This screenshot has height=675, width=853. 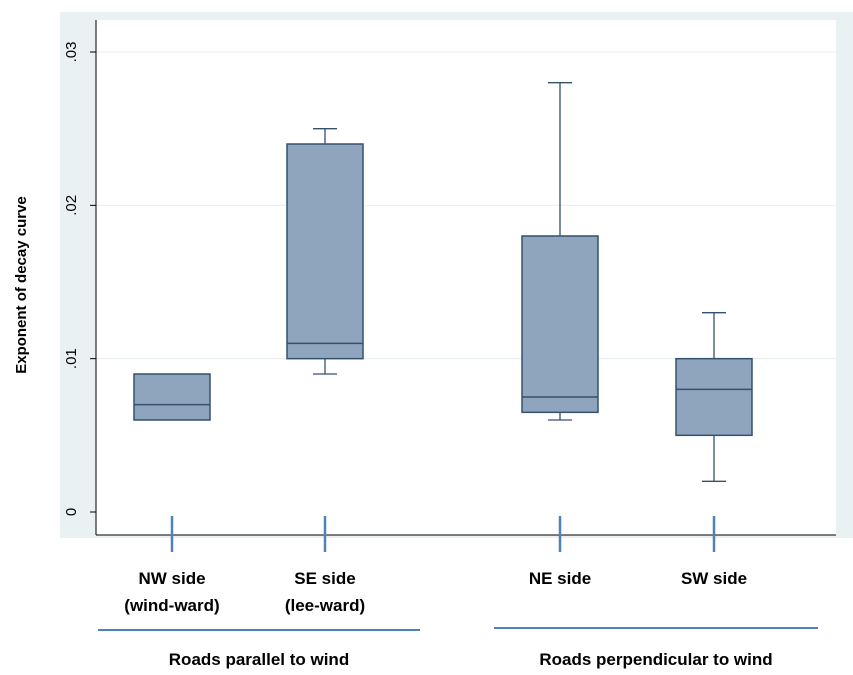 What do you see at coordinates (325, 592) in the screenshot?
I see `category-label-2: SE side (lee-ward)` at bounding box center [325, 592].